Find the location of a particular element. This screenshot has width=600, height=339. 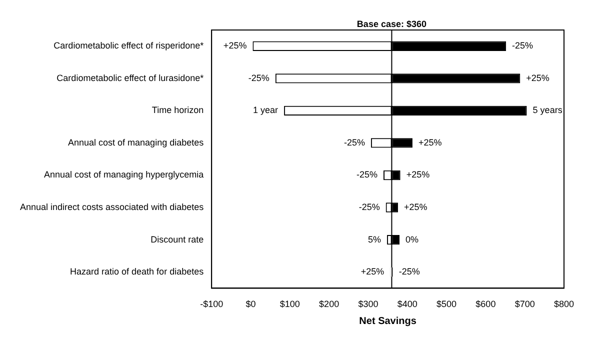

y-tick-label: Hazard ratio of death for diabetes is located at coordinates (137, 271).